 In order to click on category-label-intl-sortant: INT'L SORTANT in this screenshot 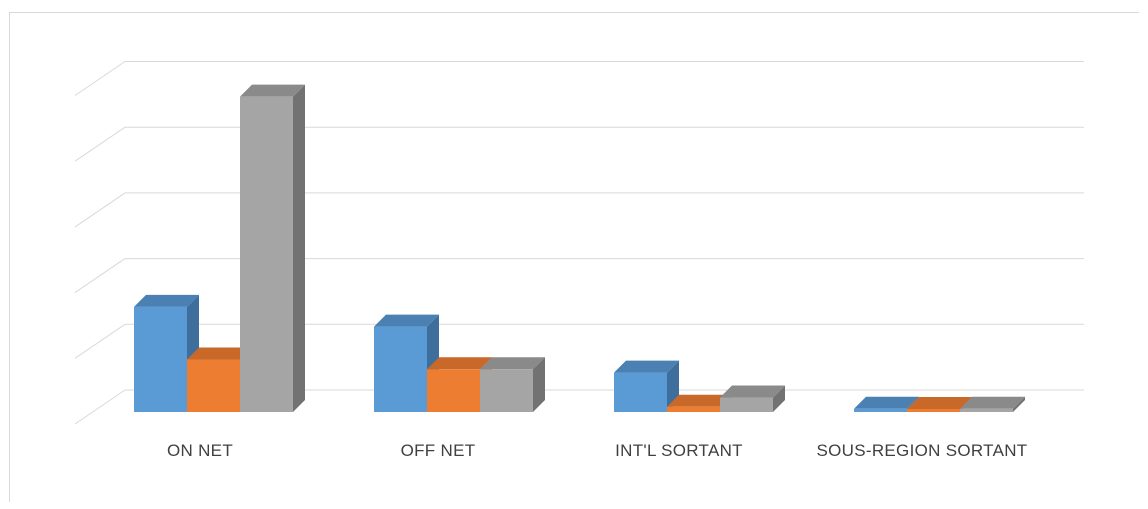, I will do `click(679, 450)`.